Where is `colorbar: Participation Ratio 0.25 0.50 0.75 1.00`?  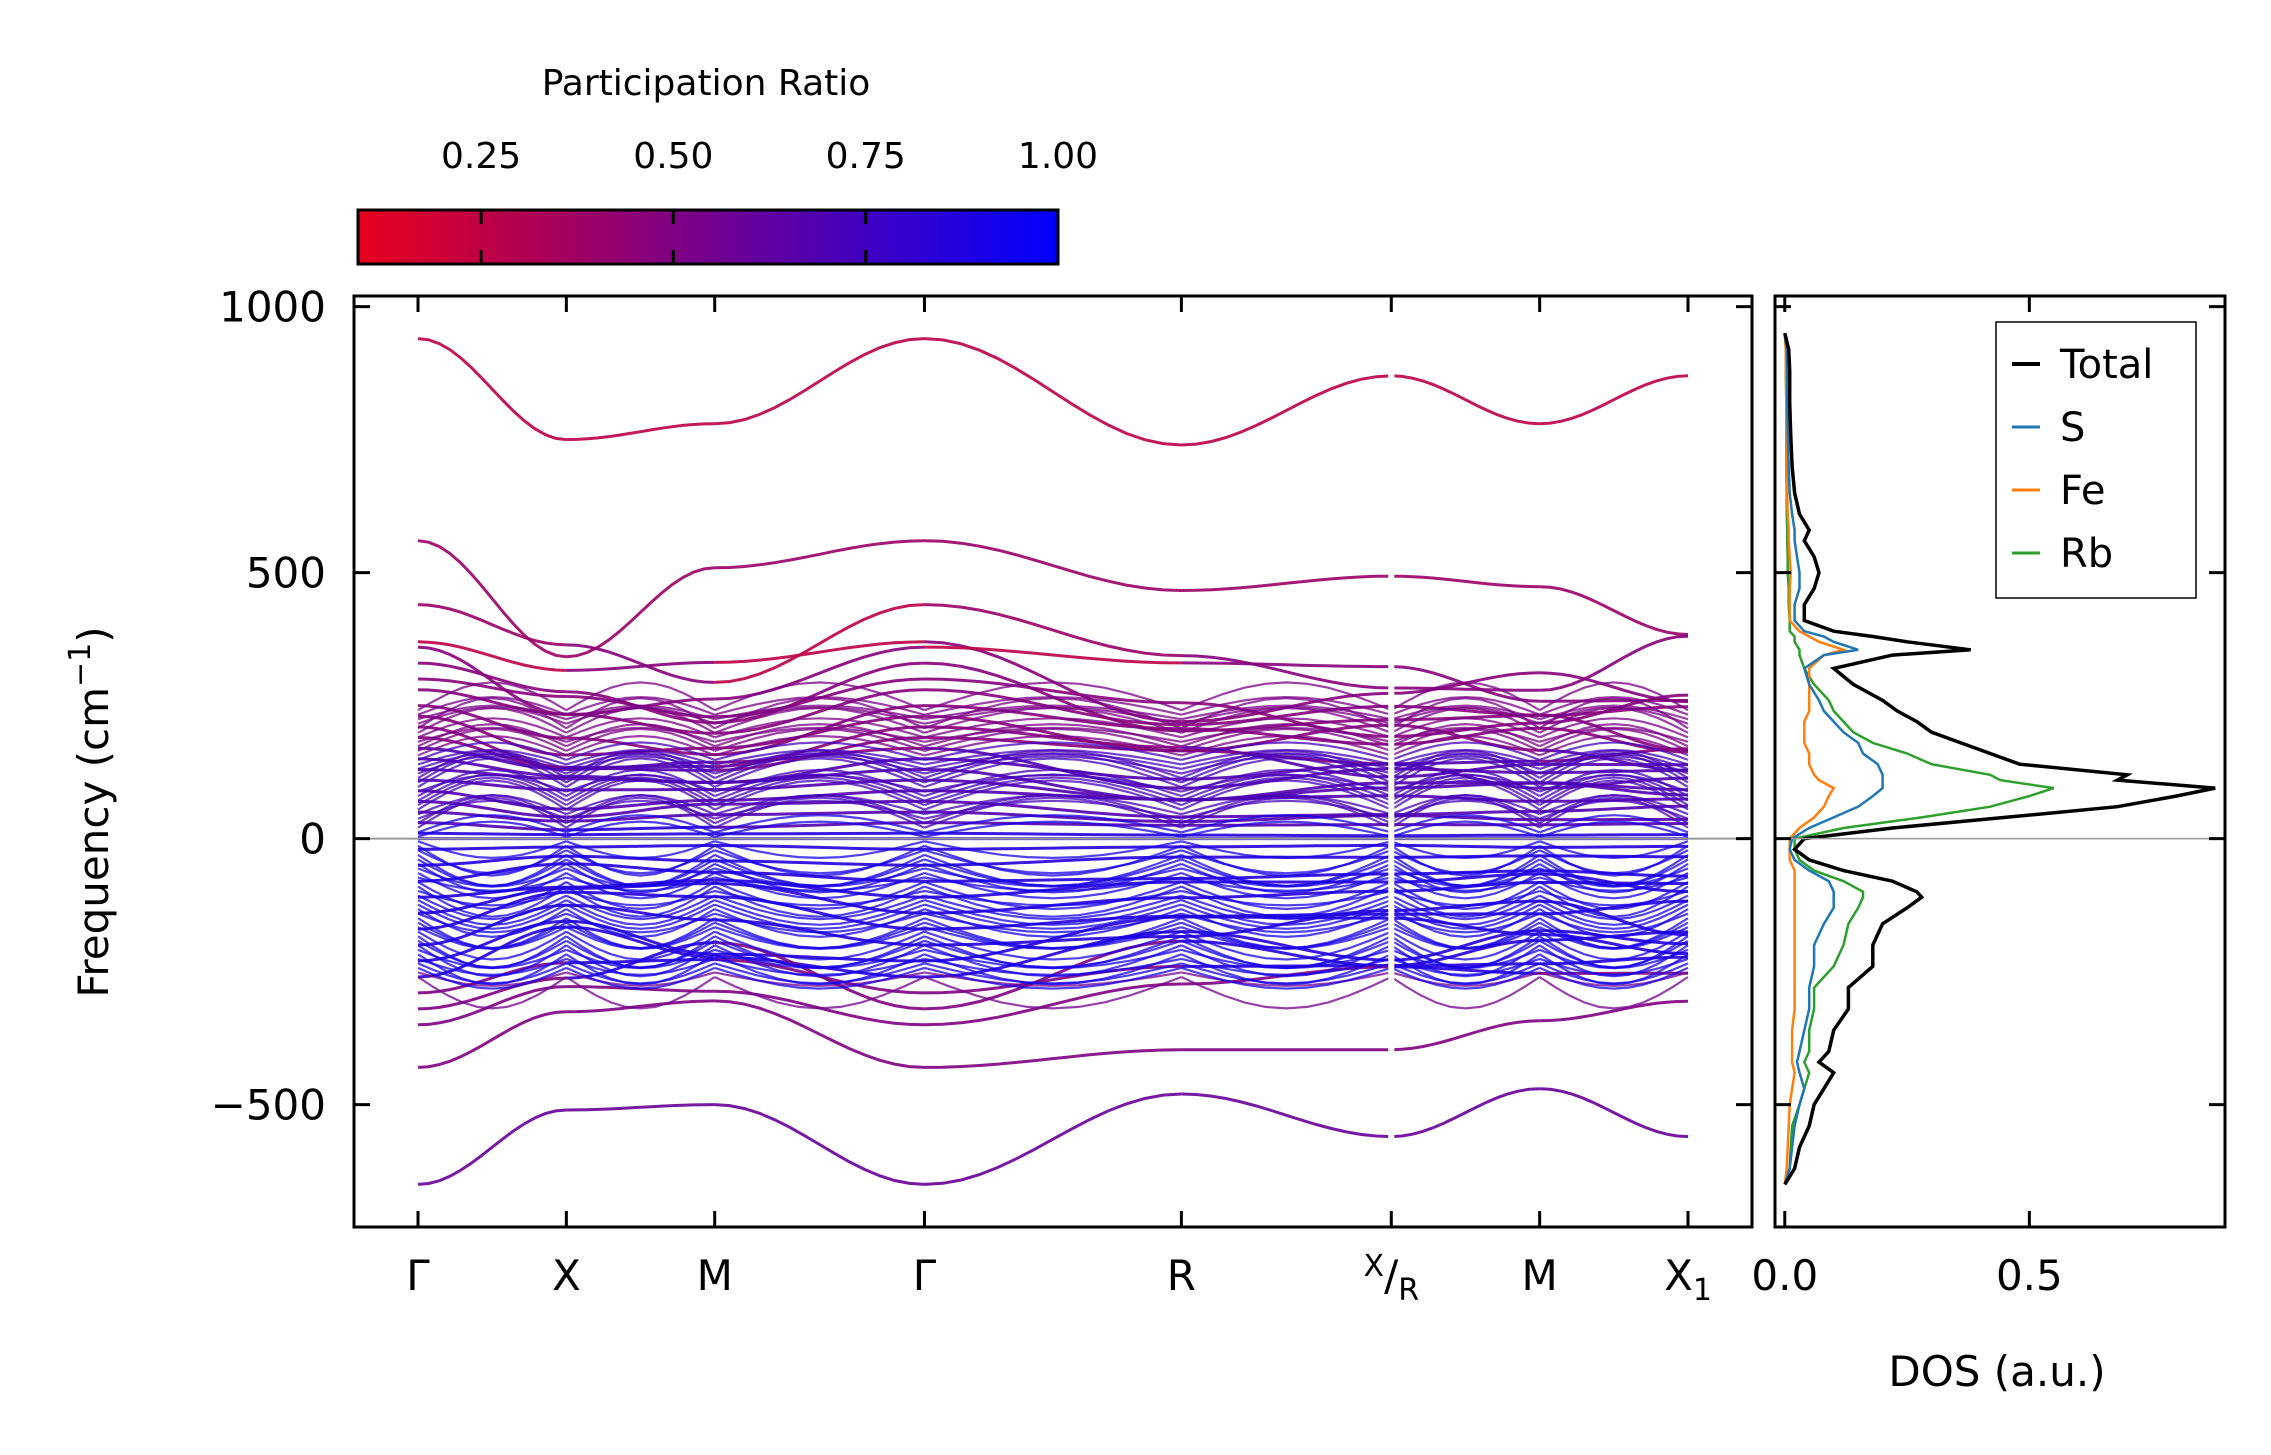 colorbar: Participation Ratio 0.25 0.50 0.75 1.00 is located at coordinates (727, 164).